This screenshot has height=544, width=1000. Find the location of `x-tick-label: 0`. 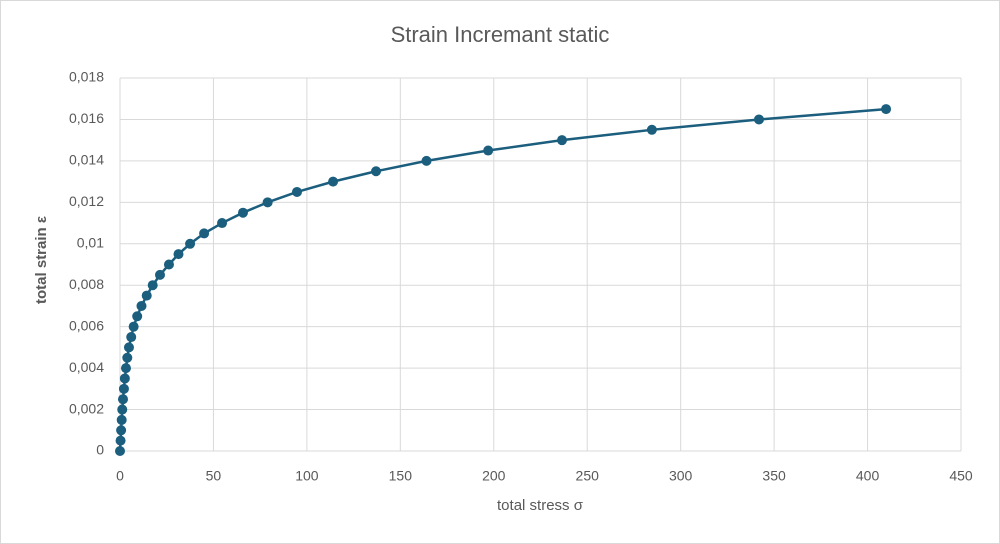

x-tick-label: 0 is located at coordinates (120, 476).